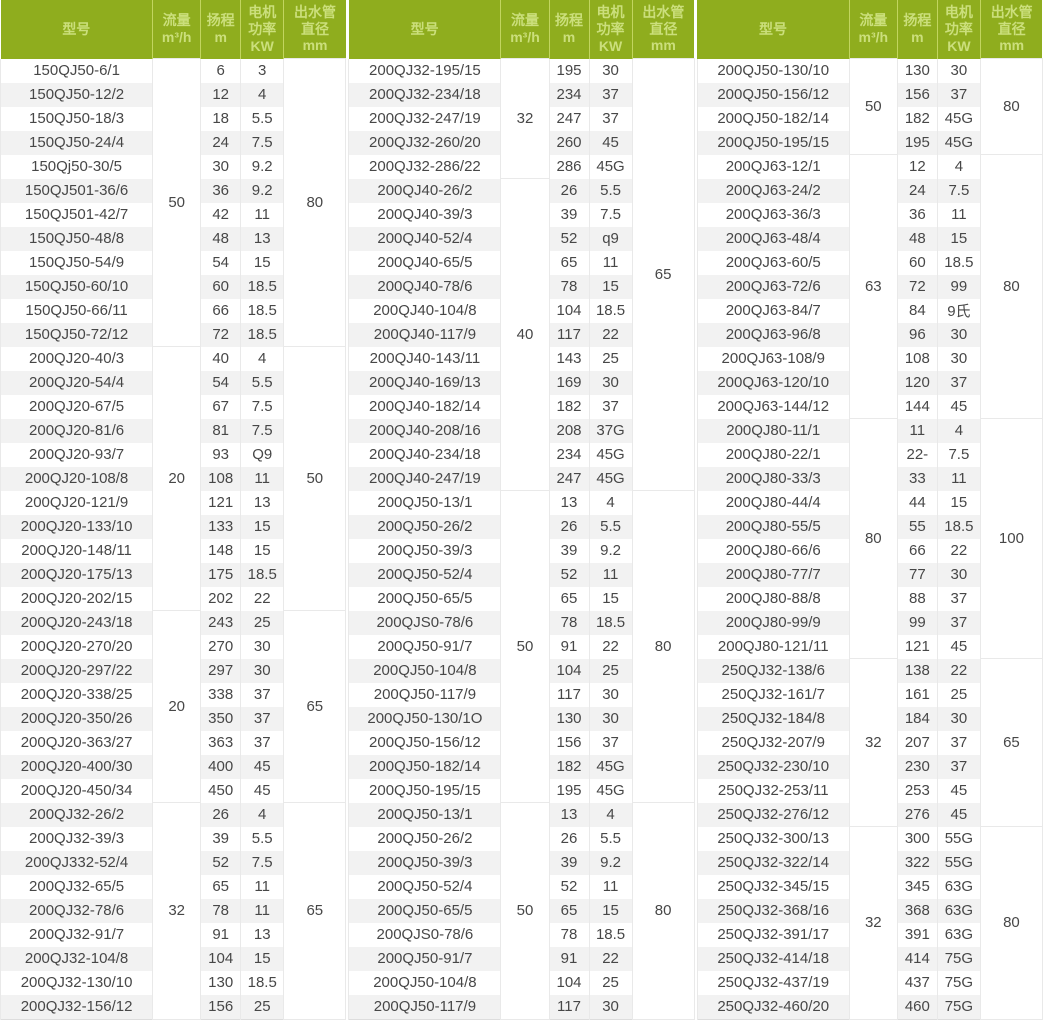  Describe the element at coordinates (77, 766) in the screenshot. I see `model-cell: 200QJ20-400/30` at that location.